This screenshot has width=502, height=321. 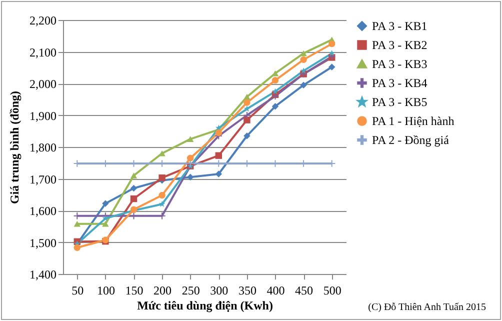 What do you see at coordinates (400, 64) in the screenshot?
I see `legend-label: PA 3 - KB3` at bounding box center [400, 64].